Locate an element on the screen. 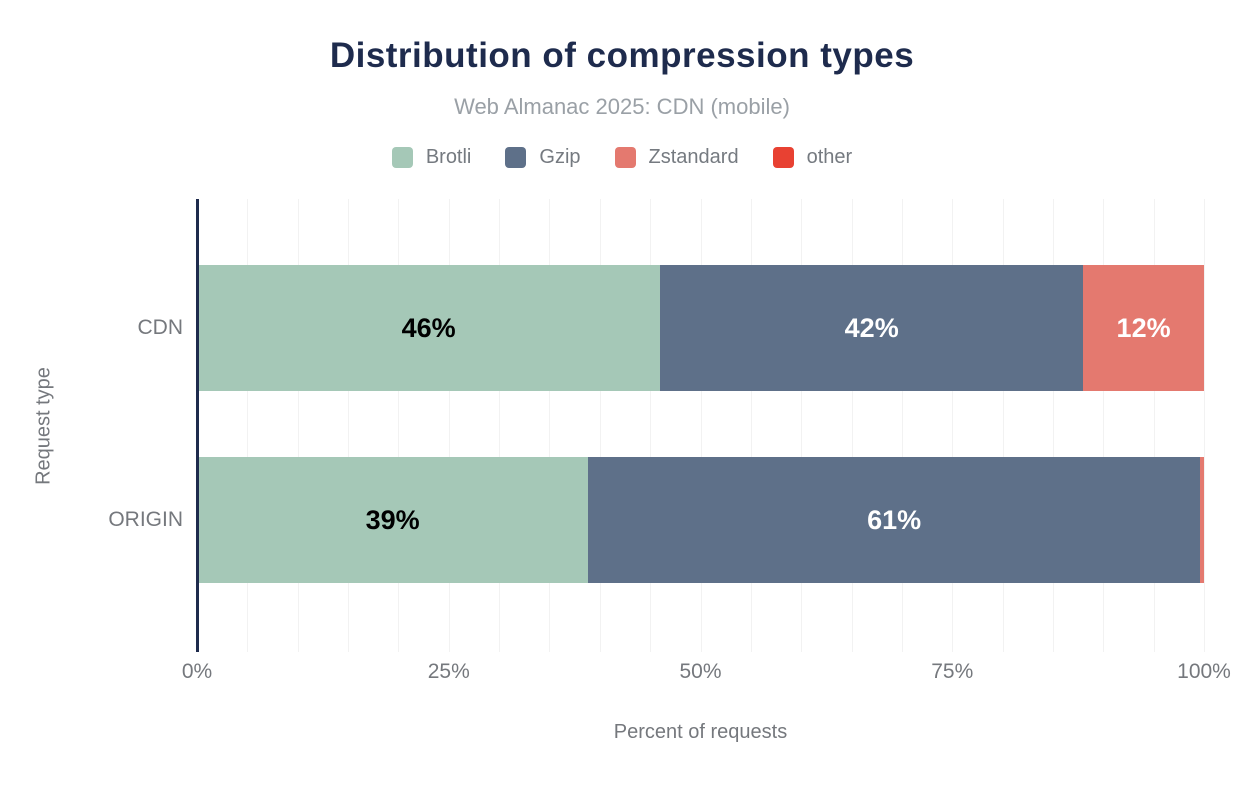  segment-value-label: 46% is located at coordinates (428, 327).